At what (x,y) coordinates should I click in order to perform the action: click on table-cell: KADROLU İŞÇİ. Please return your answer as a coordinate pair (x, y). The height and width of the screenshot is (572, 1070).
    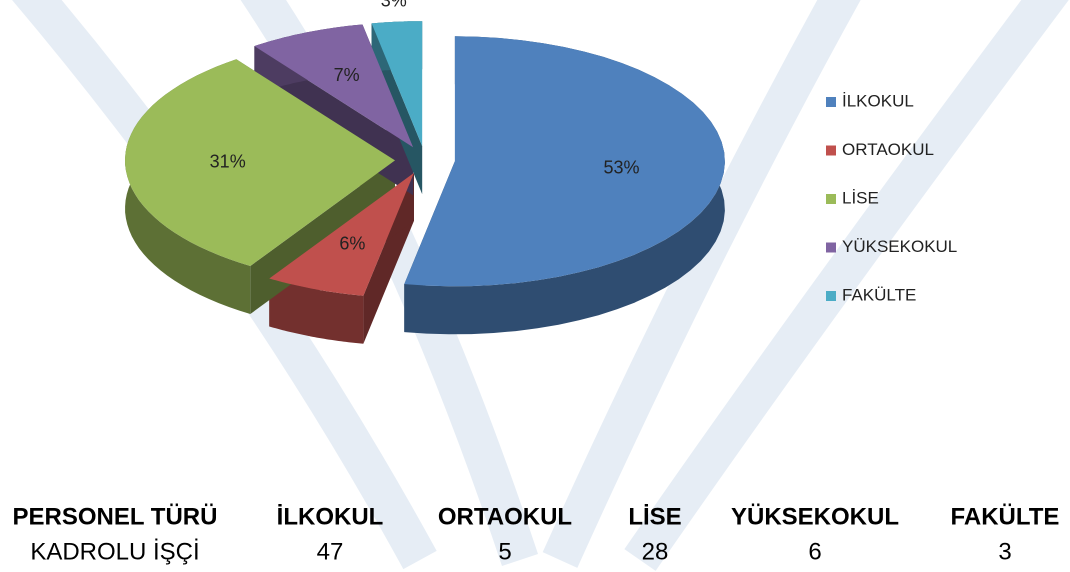
    Looking at the image, I should click on (114, 551).